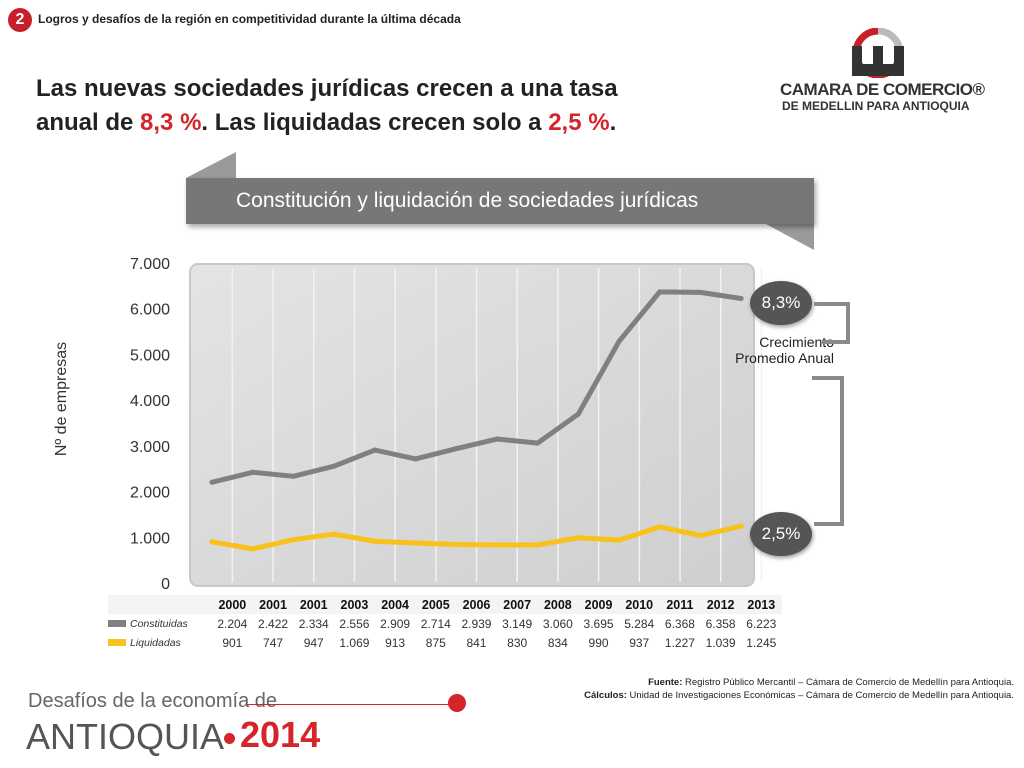 This screenshot has height=768, width=1024. I want to click on data-label: 747, so click(273, 642).